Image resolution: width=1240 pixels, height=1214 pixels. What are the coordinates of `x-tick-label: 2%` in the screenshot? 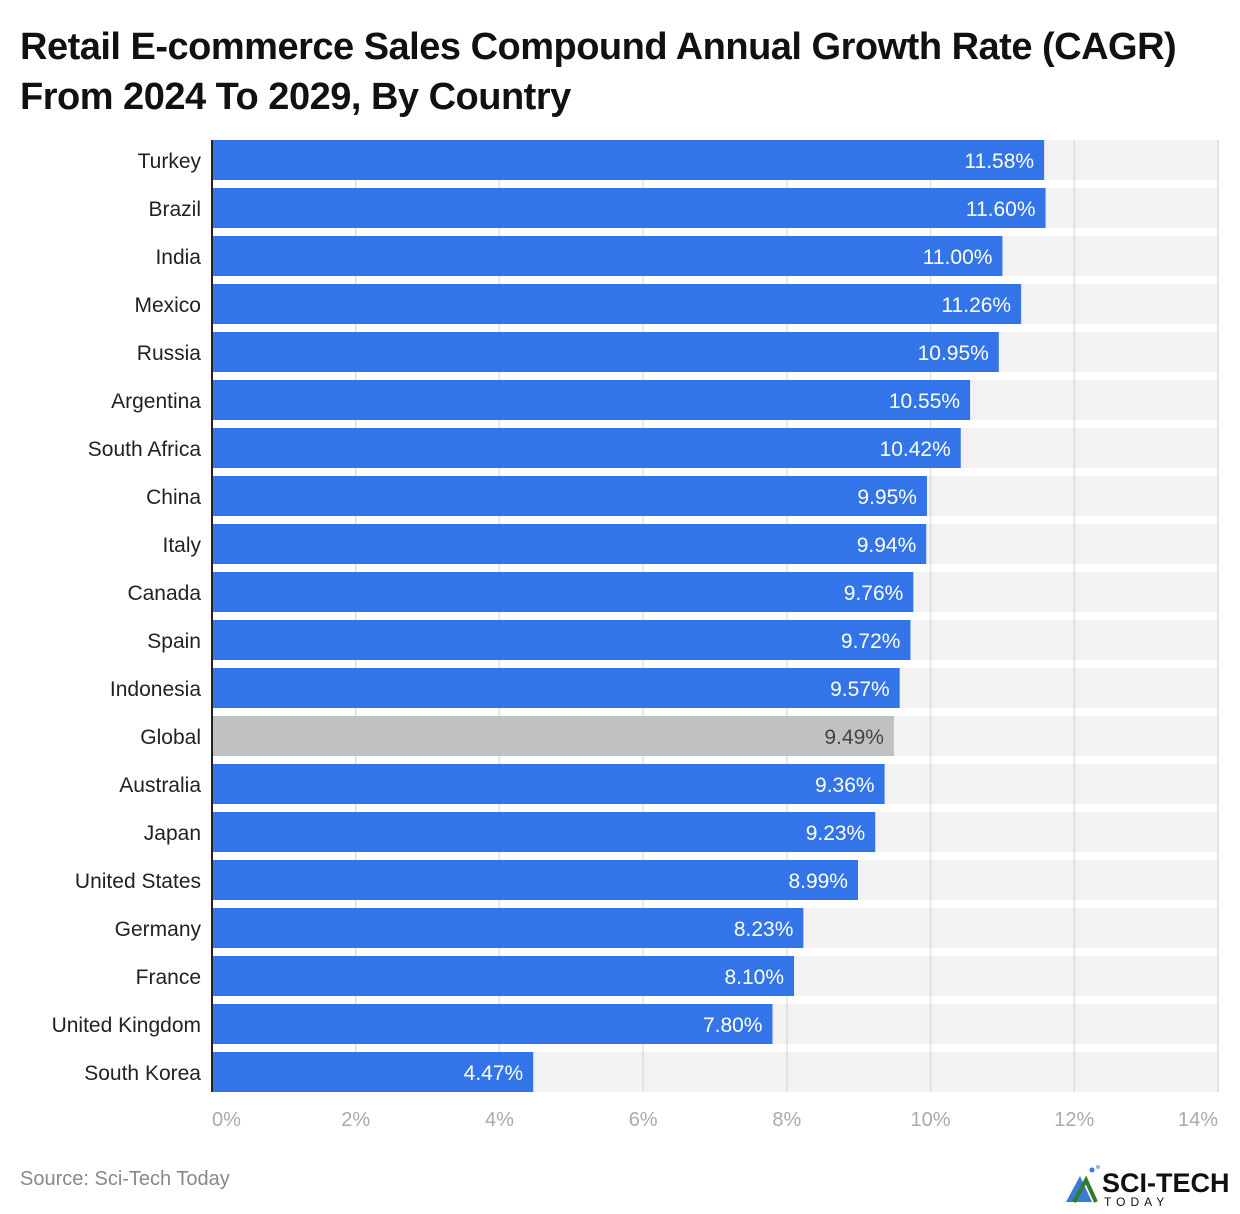 It's located at (355, 1120).